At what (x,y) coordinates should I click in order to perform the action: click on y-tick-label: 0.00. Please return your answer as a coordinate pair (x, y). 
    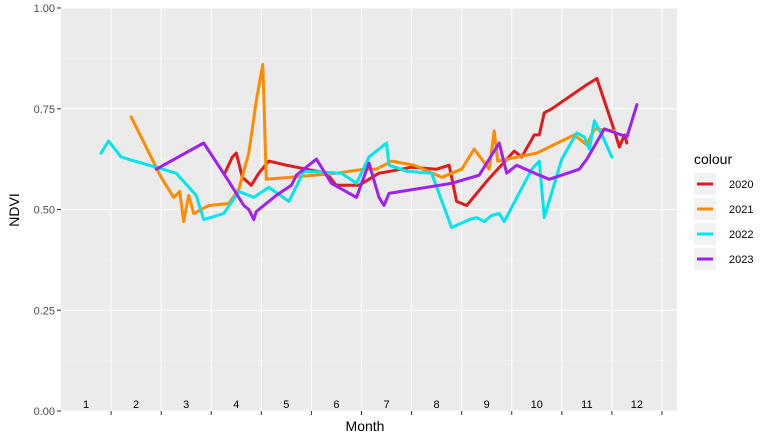
    Looking at the image, I should click on (44, 412).